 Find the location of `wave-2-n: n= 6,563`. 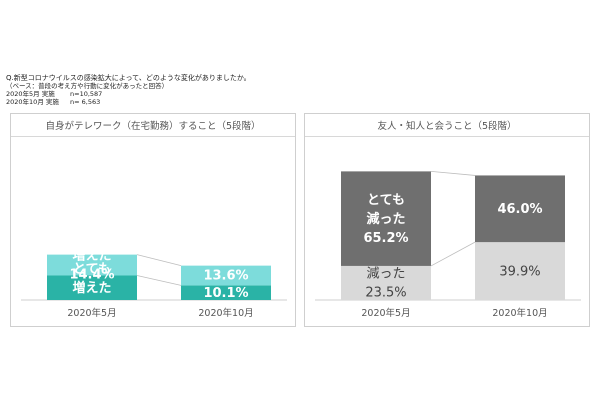

wave-2-n: n= 6,563 is located at coordinates (85, 102).